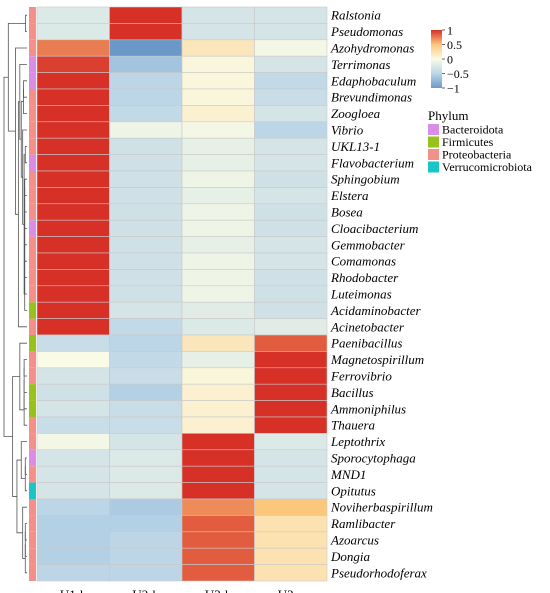 The image size is (550, 593). I want to click on row-label: Leptothrix, so click(357, 441).